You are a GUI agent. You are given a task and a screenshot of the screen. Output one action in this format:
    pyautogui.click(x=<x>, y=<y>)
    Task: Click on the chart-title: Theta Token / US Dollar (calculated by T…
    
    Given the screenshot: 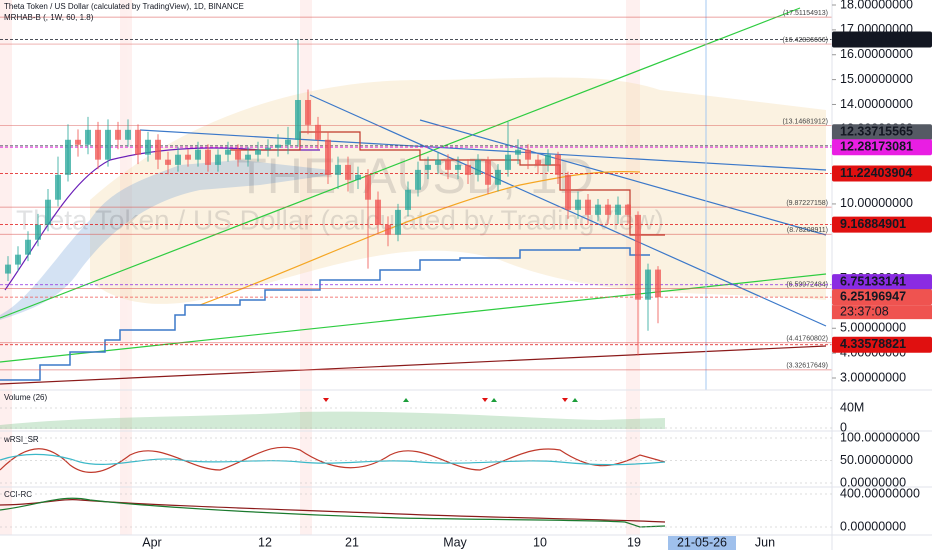 What is the action you would take?
    pyautogui.click(x=124, y=6)
    